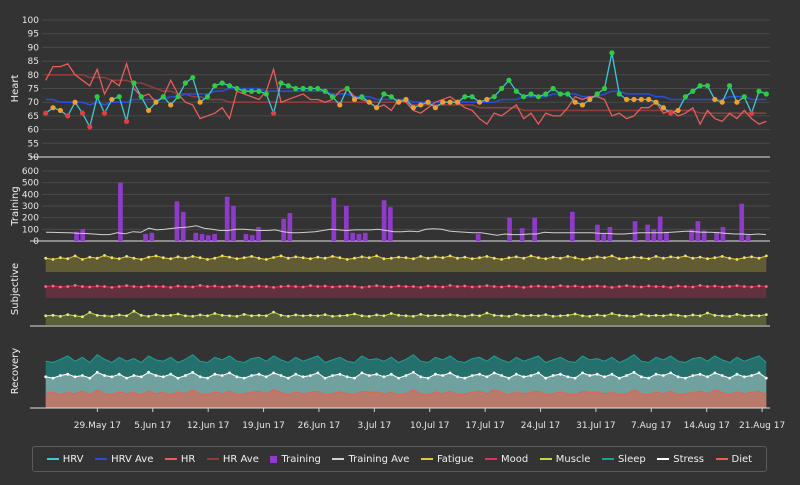  What do you see at coordinates (680, 459) in the screenshot?
I see `legend-item-stress: Stress` at bounding box center [680, 459].